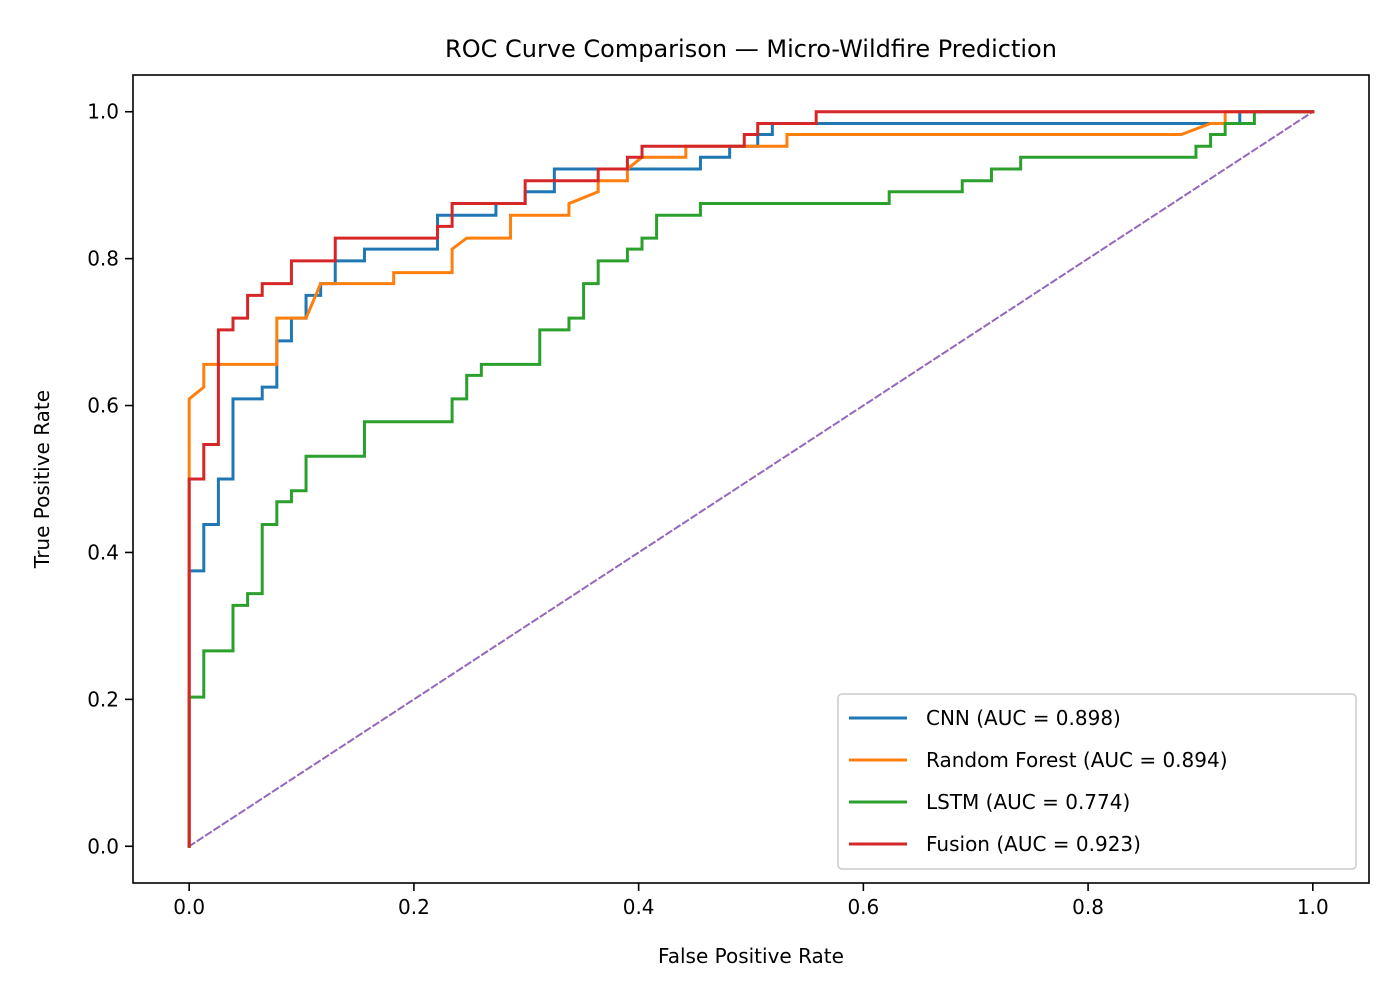 Image resolution: width=1400 pixels, height=1000 pixels. I want to click on x-tick-label: 0.2, so click(414, 907).